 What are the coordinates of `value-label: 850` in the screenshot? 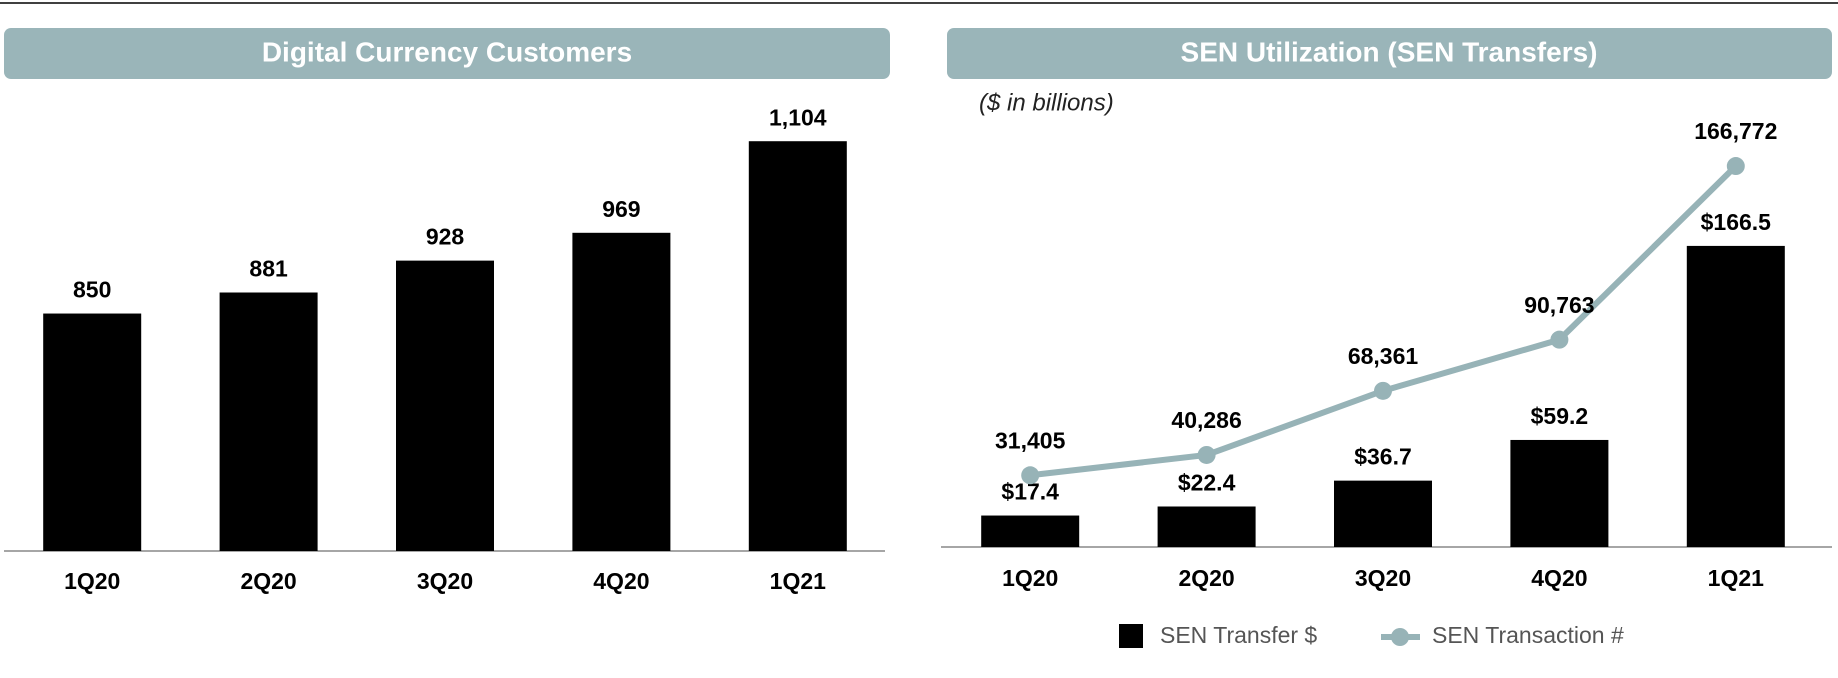 It's located at (92, 290).